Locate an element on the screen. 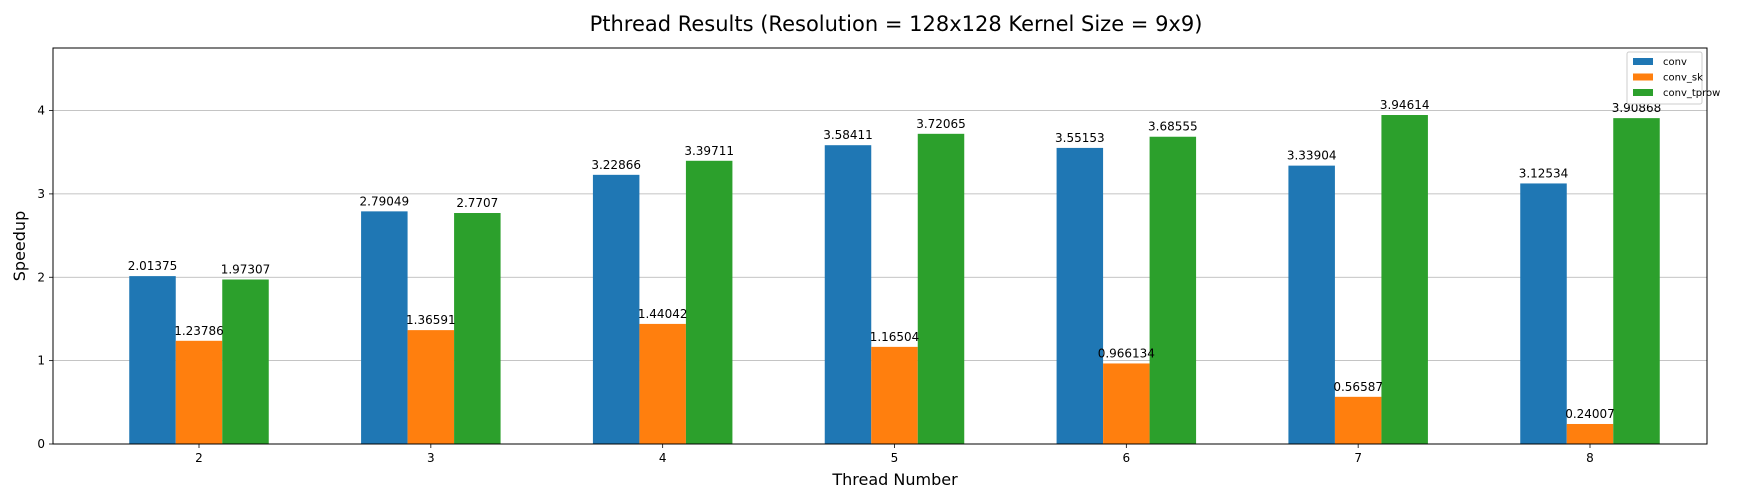 Image resolution: width=1750 pixels, height=500 pixels. x-tick-label: 3 is located at coordinates (431, 458).